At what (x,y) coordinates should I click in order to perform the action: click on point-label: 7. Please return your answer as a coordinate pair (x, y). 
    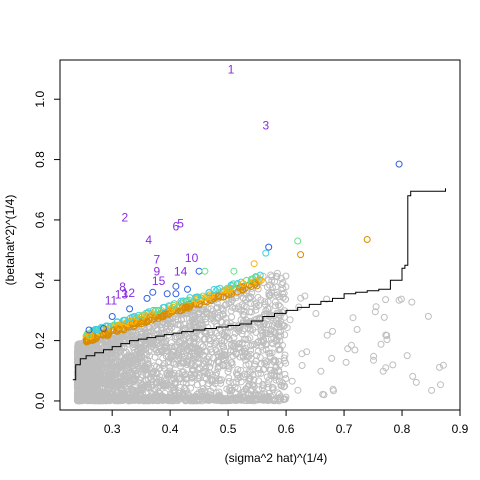
    Looking at the image, I should click on (156, 260).